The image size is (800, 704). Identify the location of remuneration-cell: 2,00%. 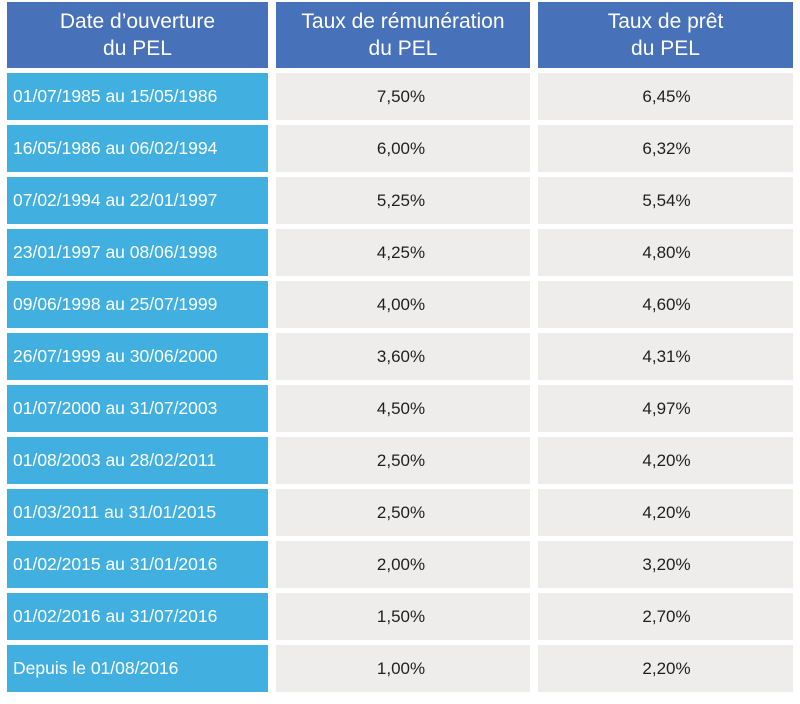
(403, 564).